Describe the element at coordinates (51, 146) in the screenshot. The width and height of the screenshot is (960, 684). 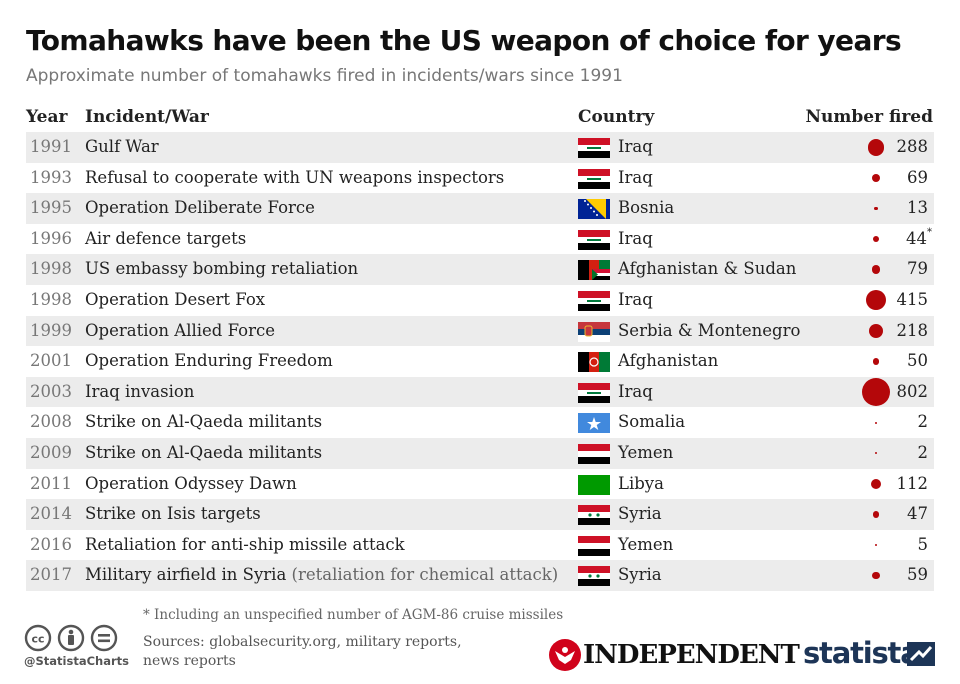
I see `row-year: 1991` at that location.